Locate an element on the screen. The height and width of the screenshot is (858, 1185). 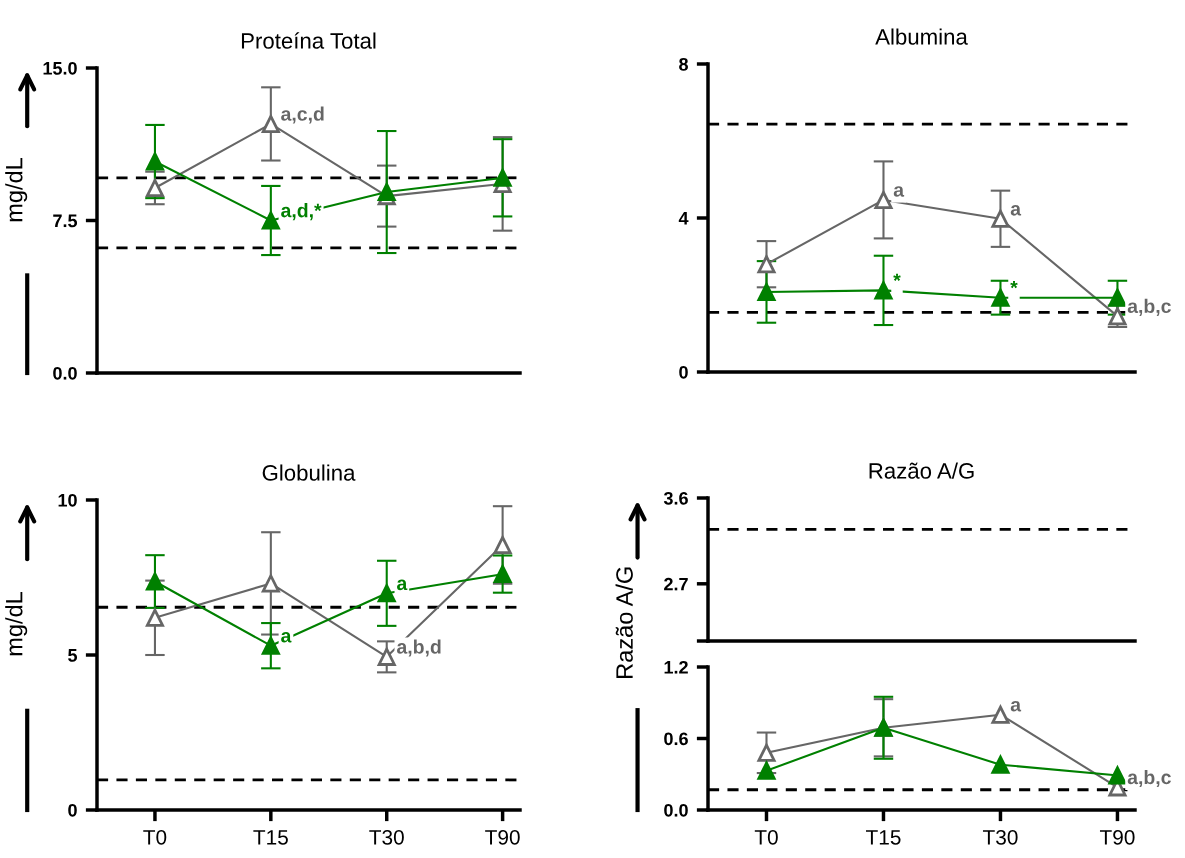
y-tick-label: 4 is located at coordinates (683, 218).